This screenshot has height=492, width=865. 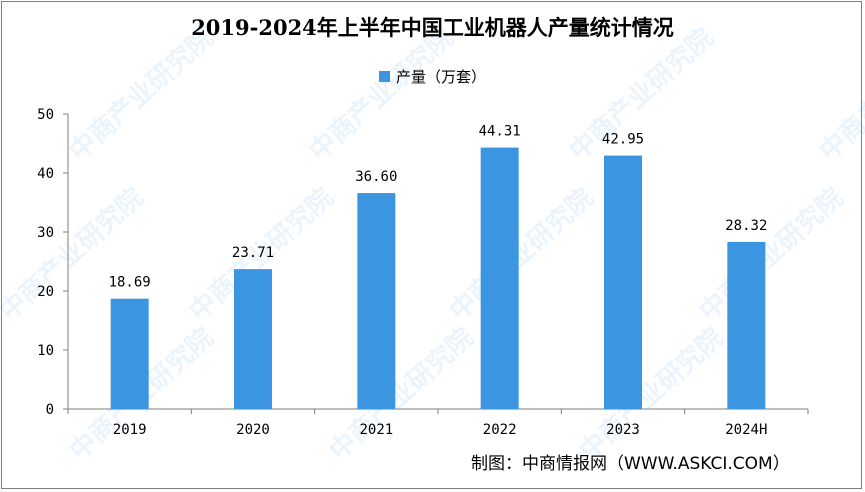 What do you see at coordinates (130, 283) in the screenshot?
I see `data-label: 18.69` at bounding box center [130, 283].